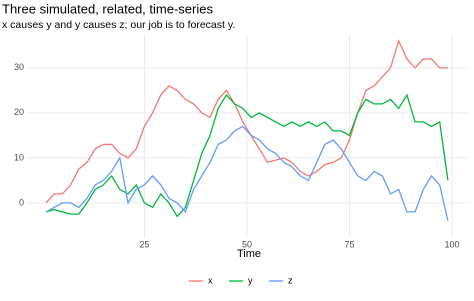 This screenshot has width=474, height=301. What do you see at coordinates (21, 202) in the screenshot?
I see `y-tick-label: 0` at bounding box center [21, 202].